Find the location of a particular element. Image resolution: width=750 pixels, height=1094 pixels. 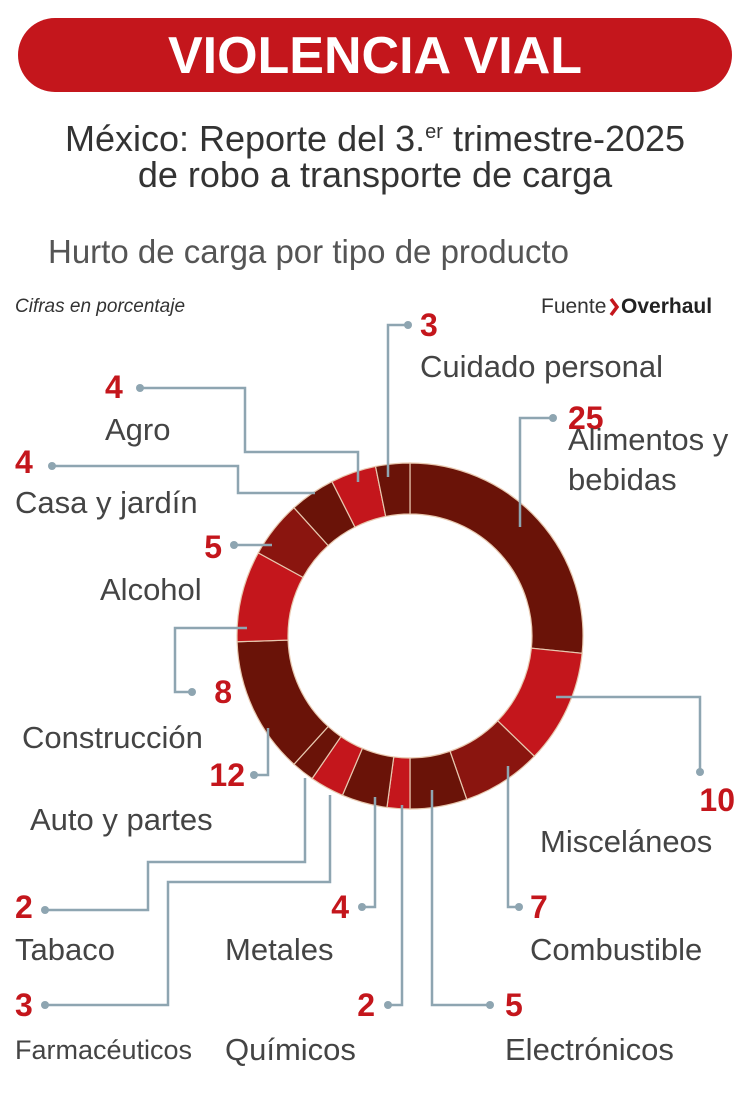

category-label: Metales is located at coordinates (279, 949).